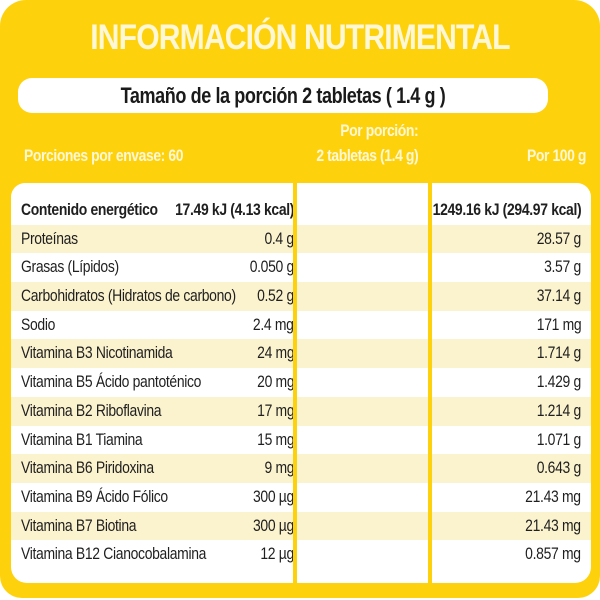  Describe the element at coordinates (79, 525) in the screenshot. I see `nutrient-name: Vitamina B7 Biotina` at that location.